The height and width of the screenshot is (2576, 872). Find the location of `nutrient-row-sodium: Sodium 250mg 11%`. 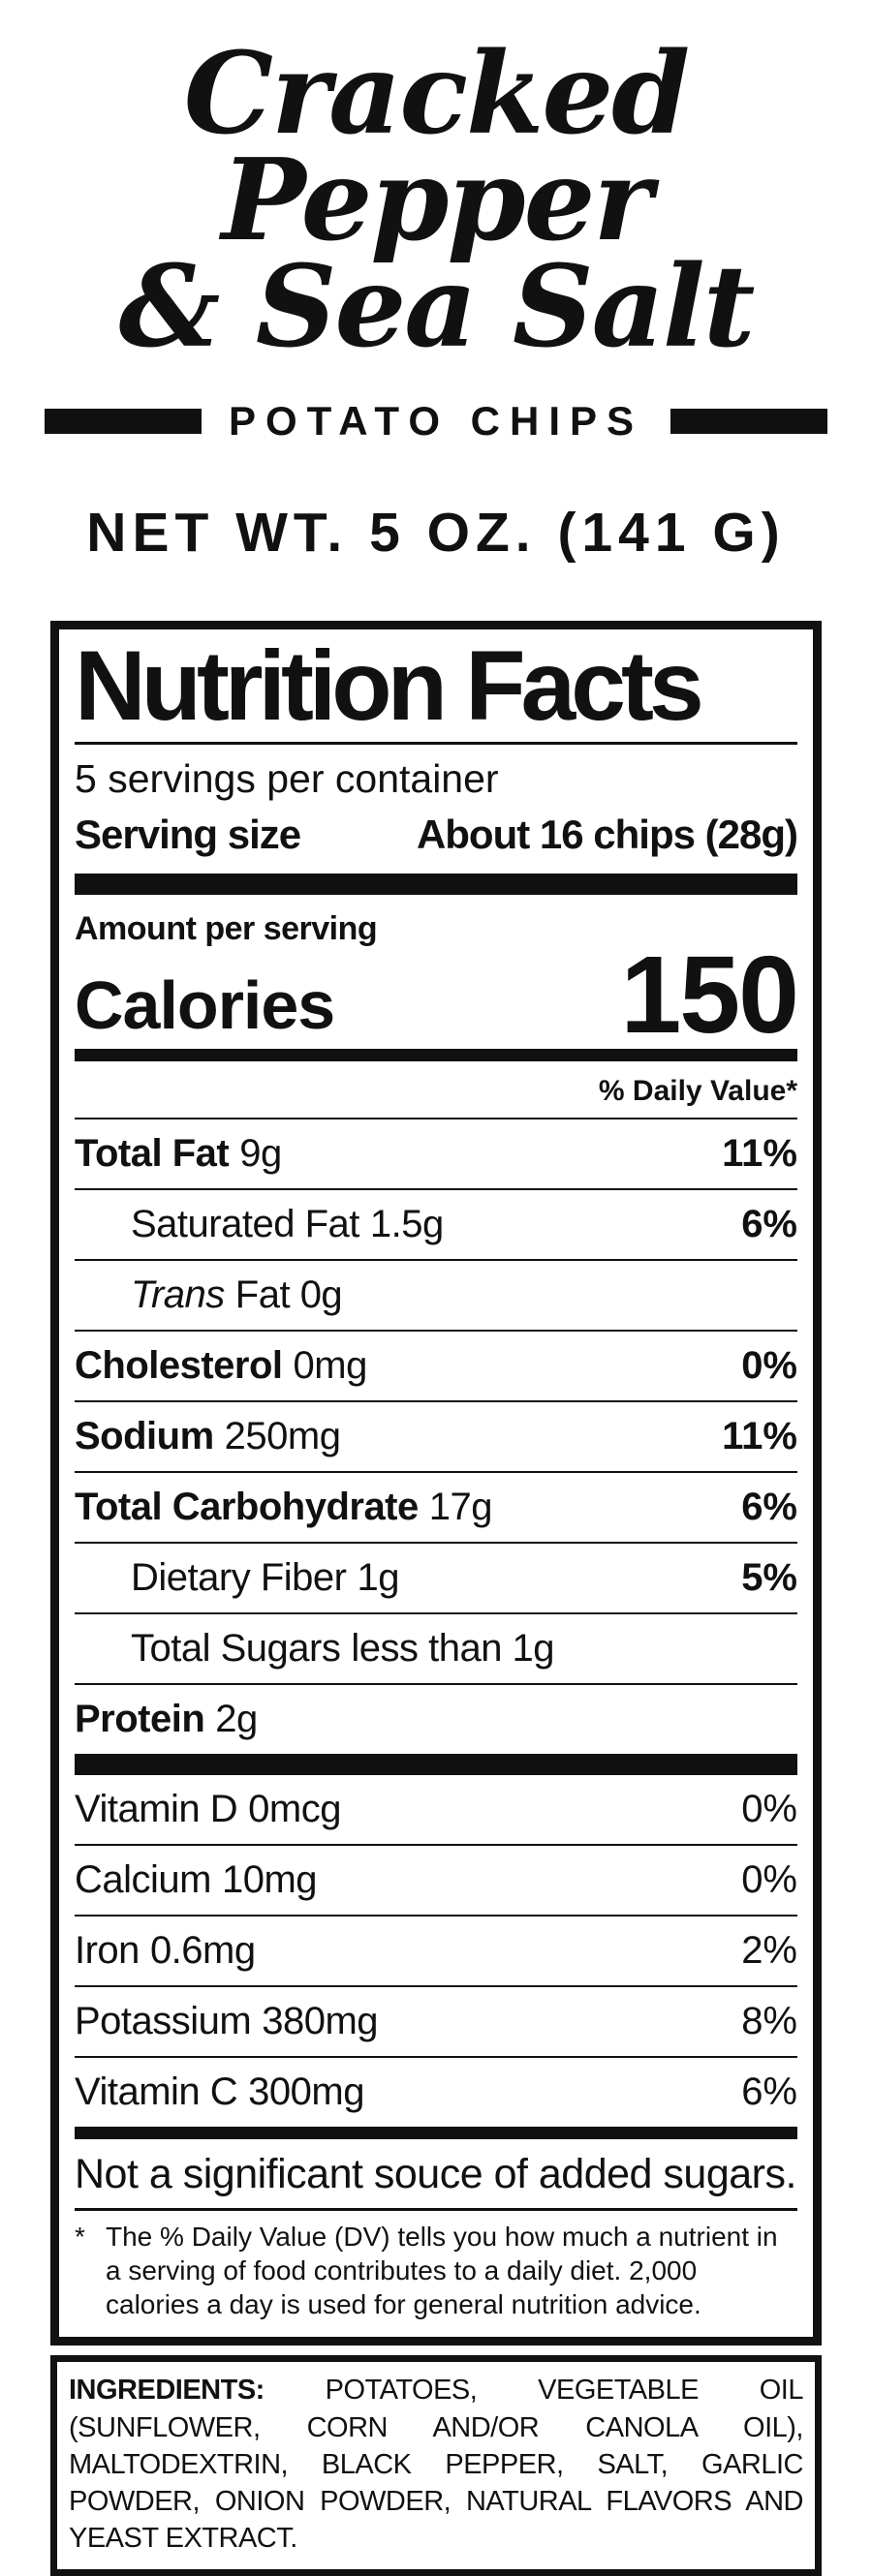

nutrient-row-sodium: Sodium 250mg 11% is located at coordinates (436, 1435).